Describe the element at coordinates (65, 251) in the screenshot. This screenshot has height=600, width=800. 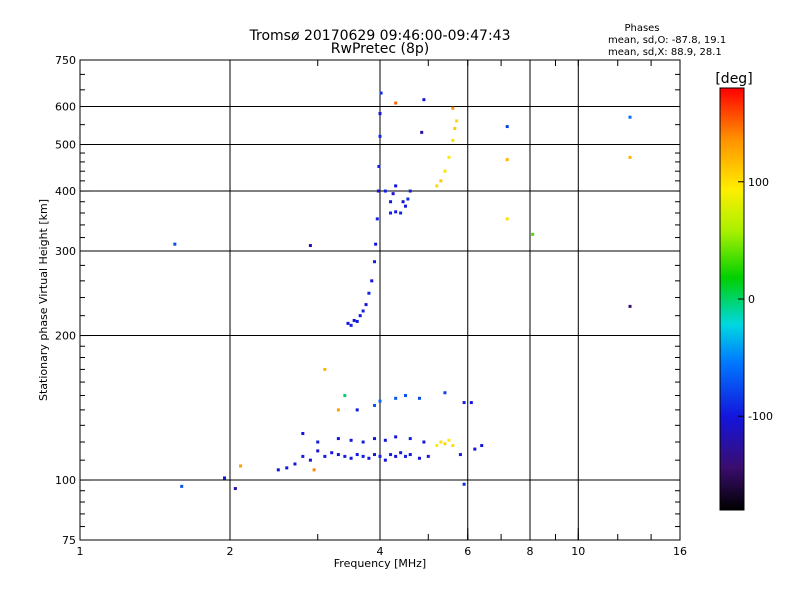
I see `y-tick-label: 300` at that location.